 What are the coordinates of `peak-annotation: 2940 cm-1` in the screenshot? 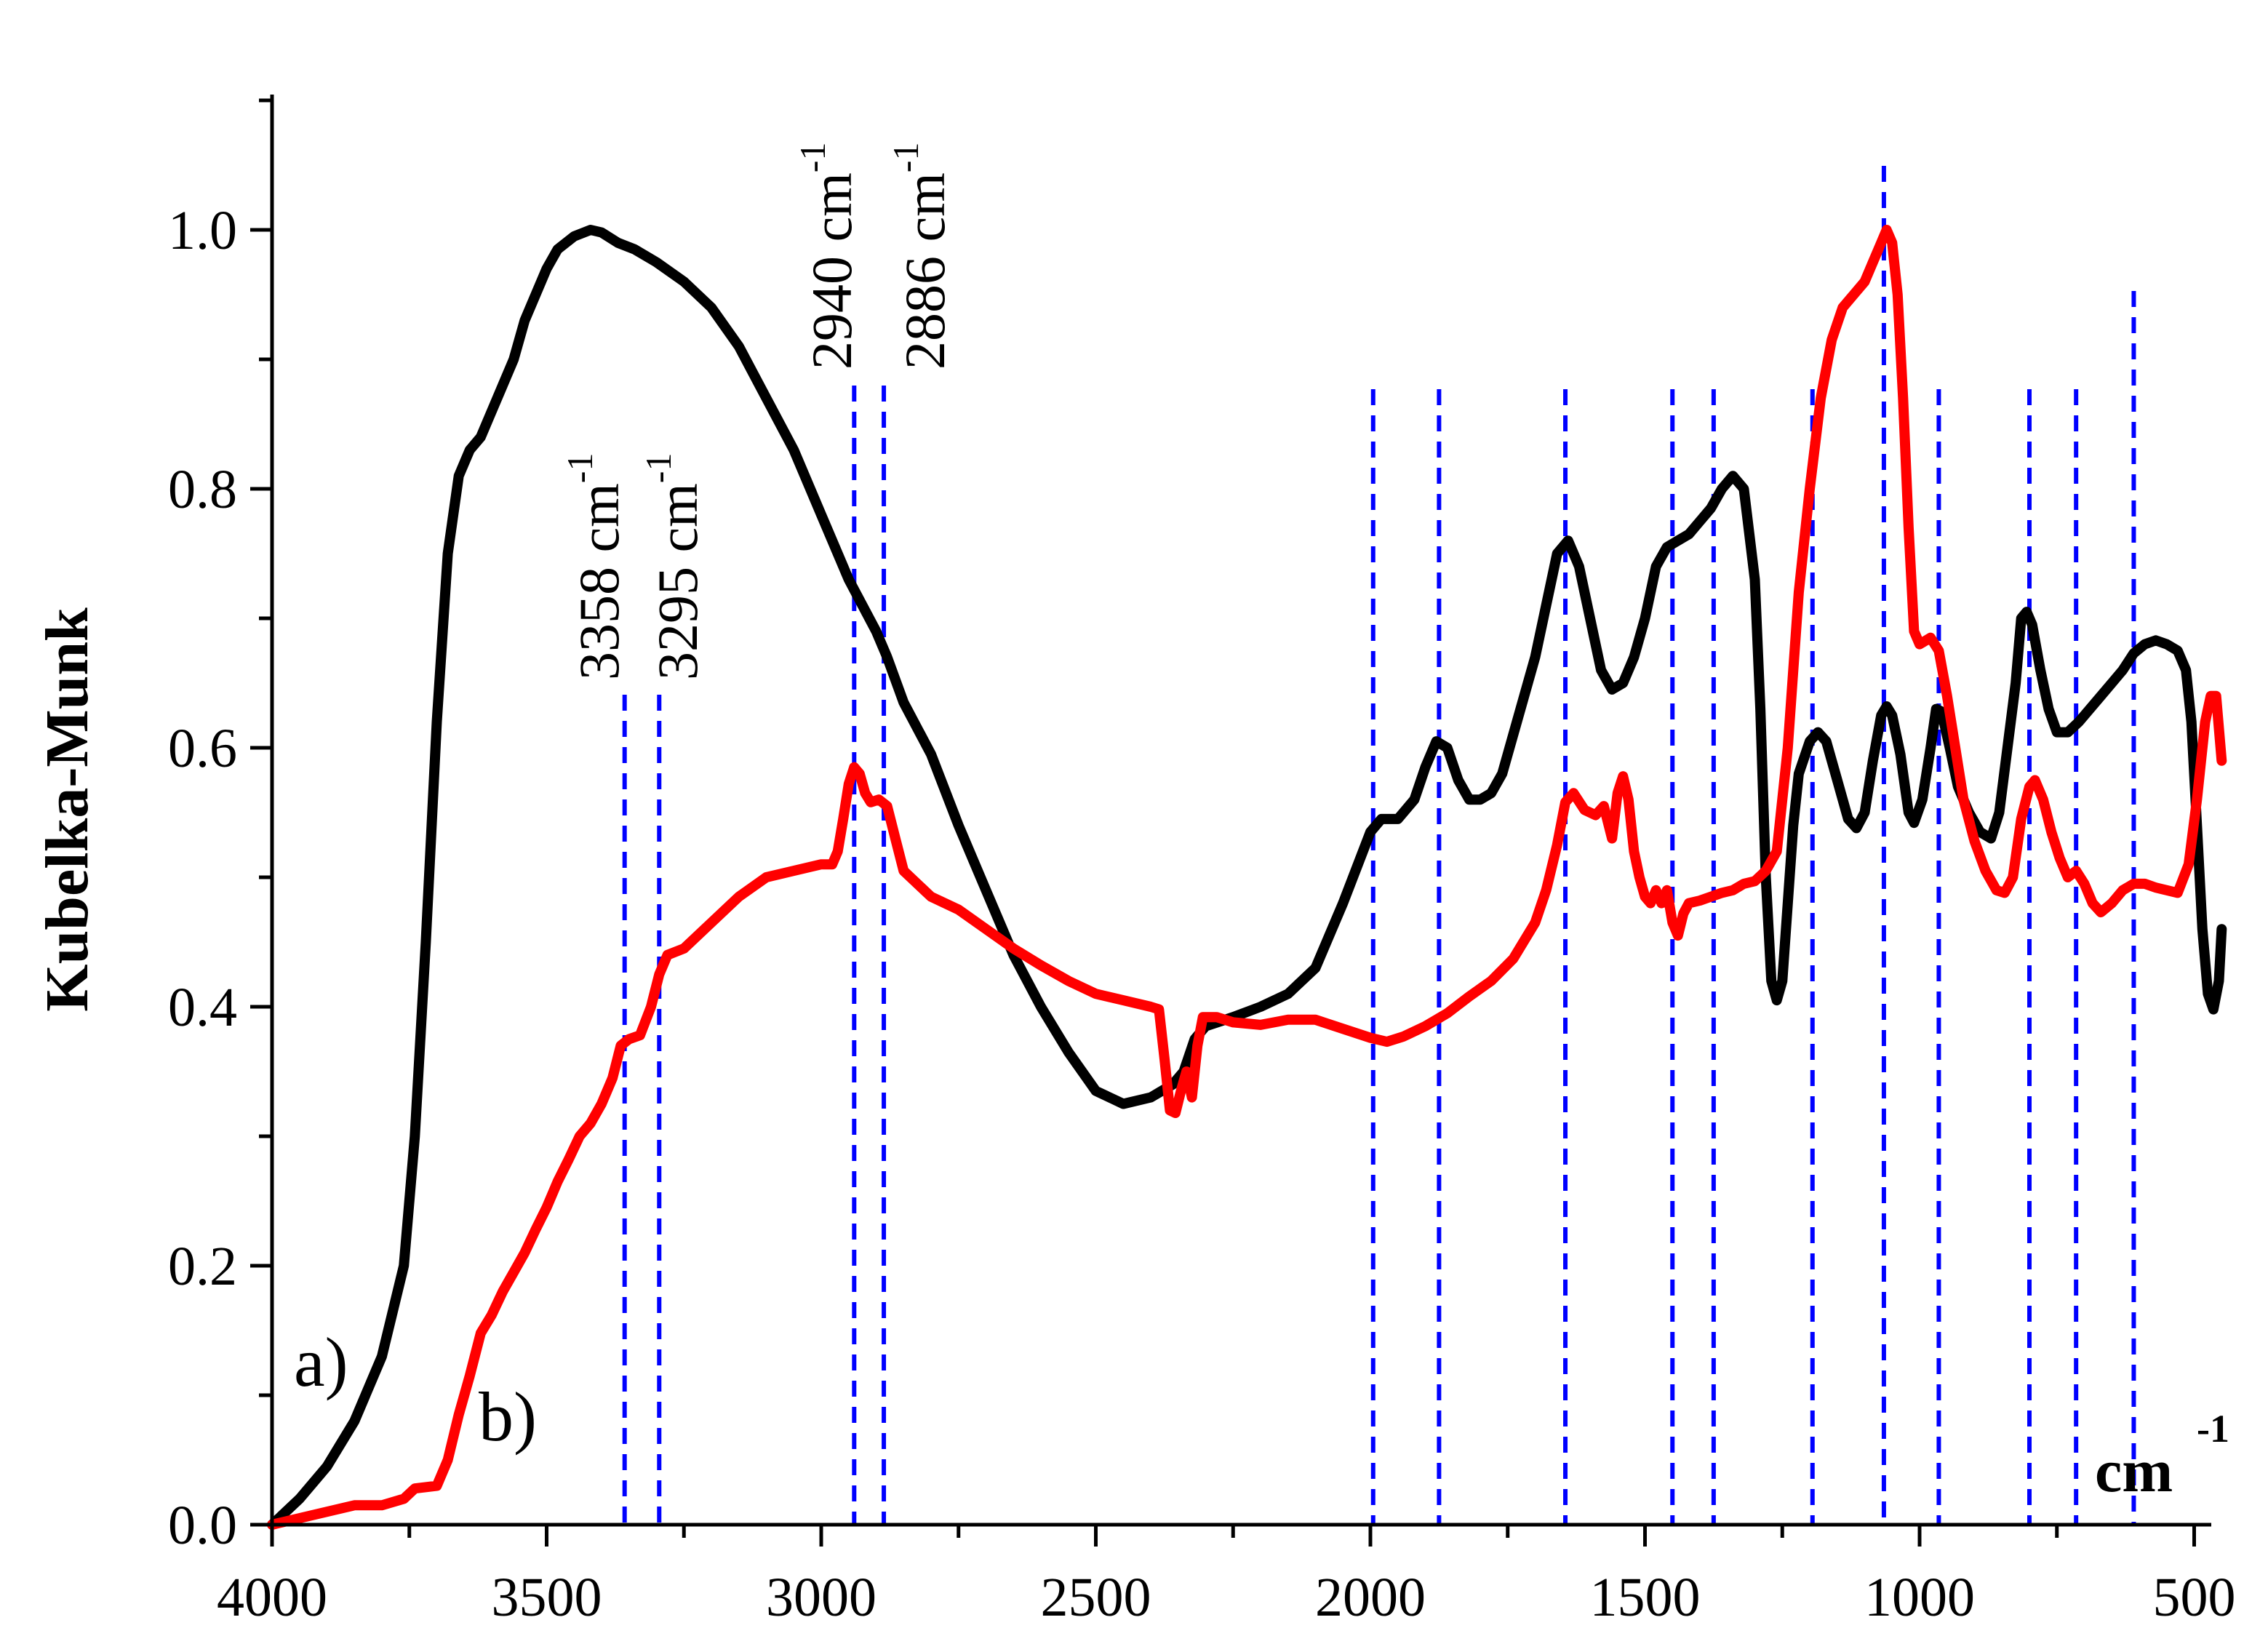 It's located at (828, 256).